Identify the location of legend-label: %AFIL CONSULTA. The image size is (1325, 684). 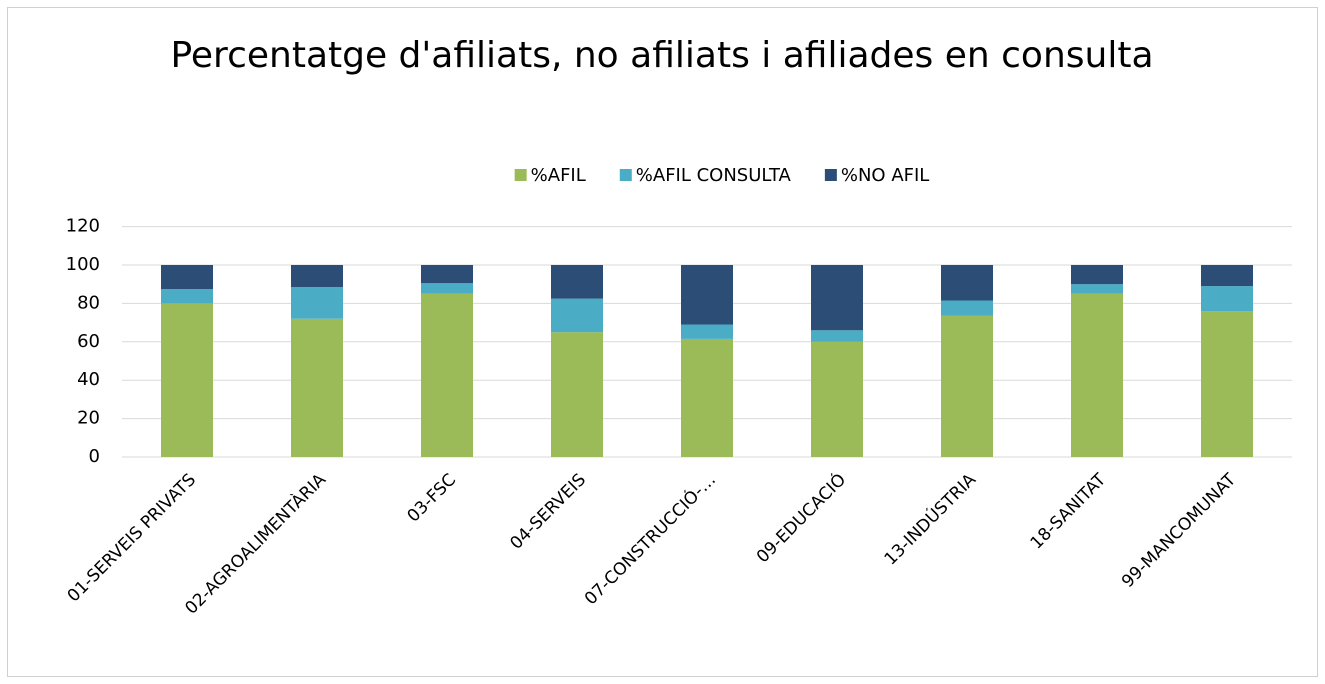
(714, 175).